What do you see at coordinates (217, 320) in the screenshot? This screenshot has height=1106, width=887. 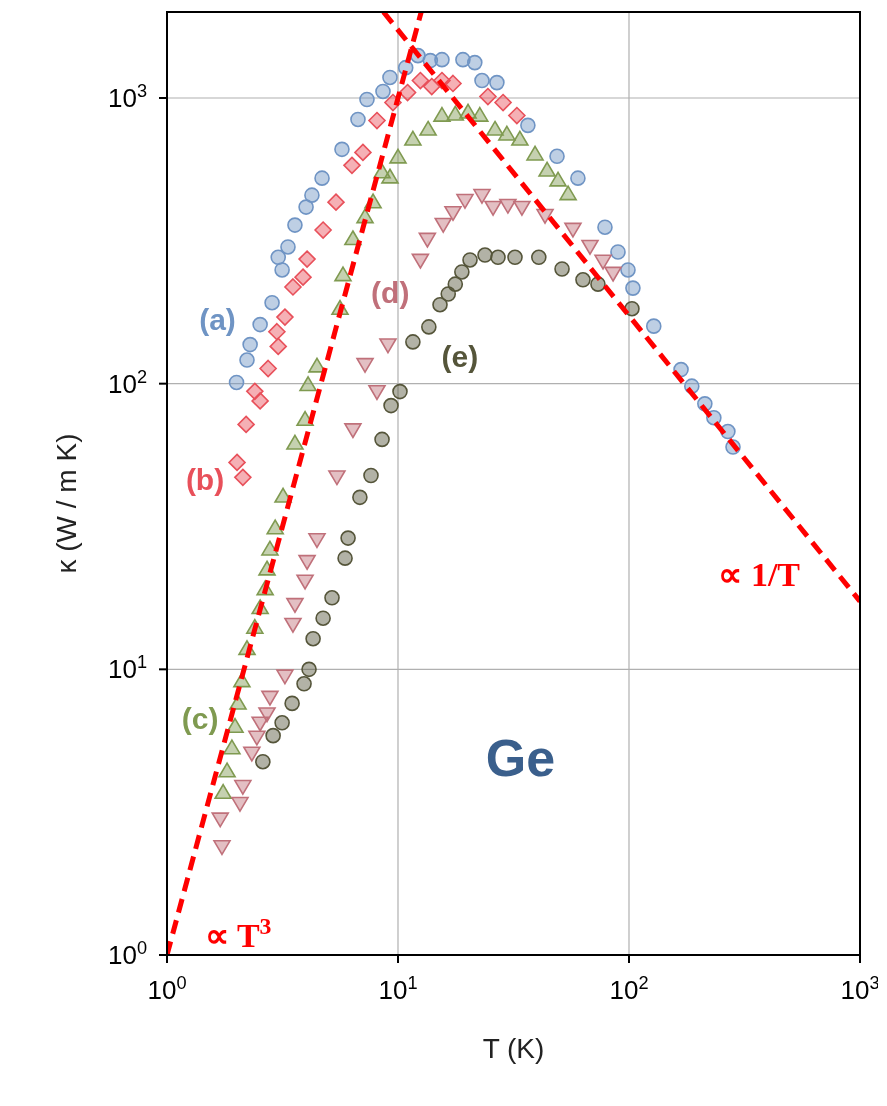 I see `series-label: (a)` at bounding box center [217, 320].